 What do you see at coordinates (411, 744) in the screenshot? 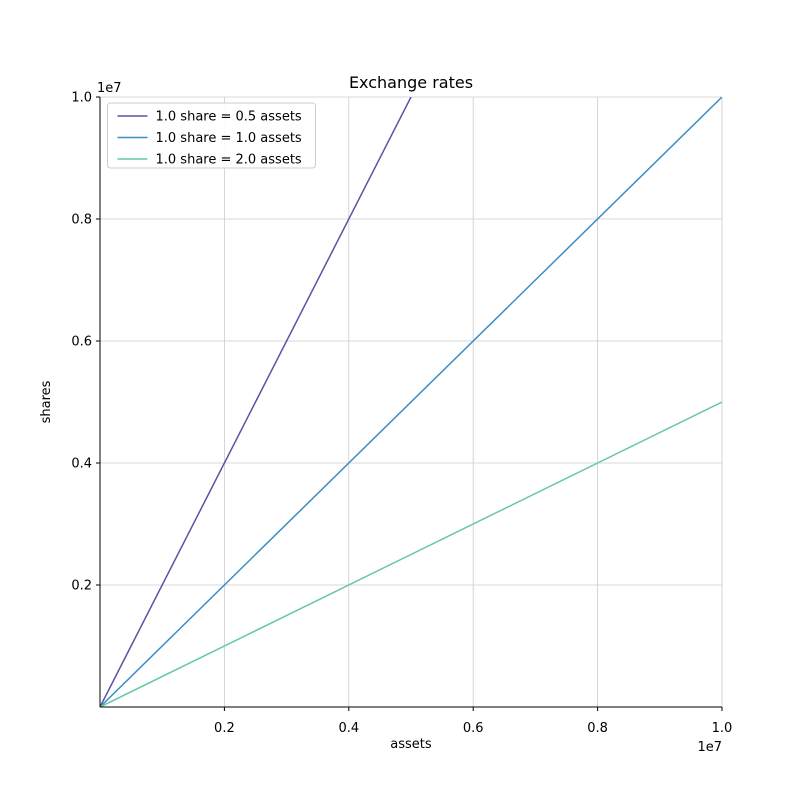
I see `x-axis-label: assets` at bounding box center [411, 744].